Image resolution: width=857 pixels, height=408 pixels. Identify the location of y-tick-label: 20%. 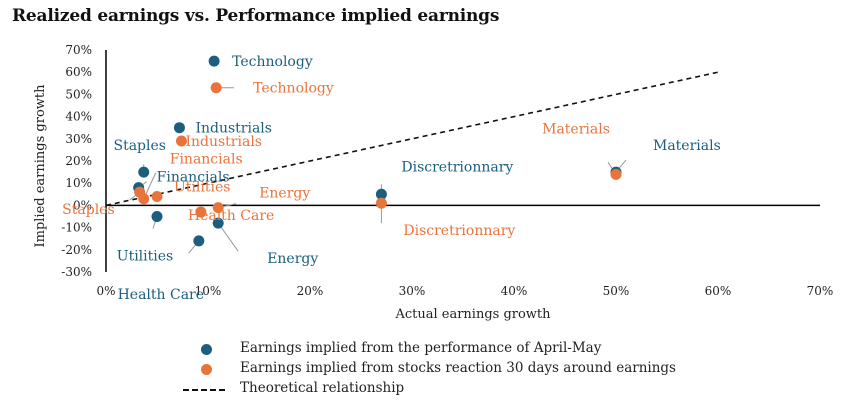
(78, 161).